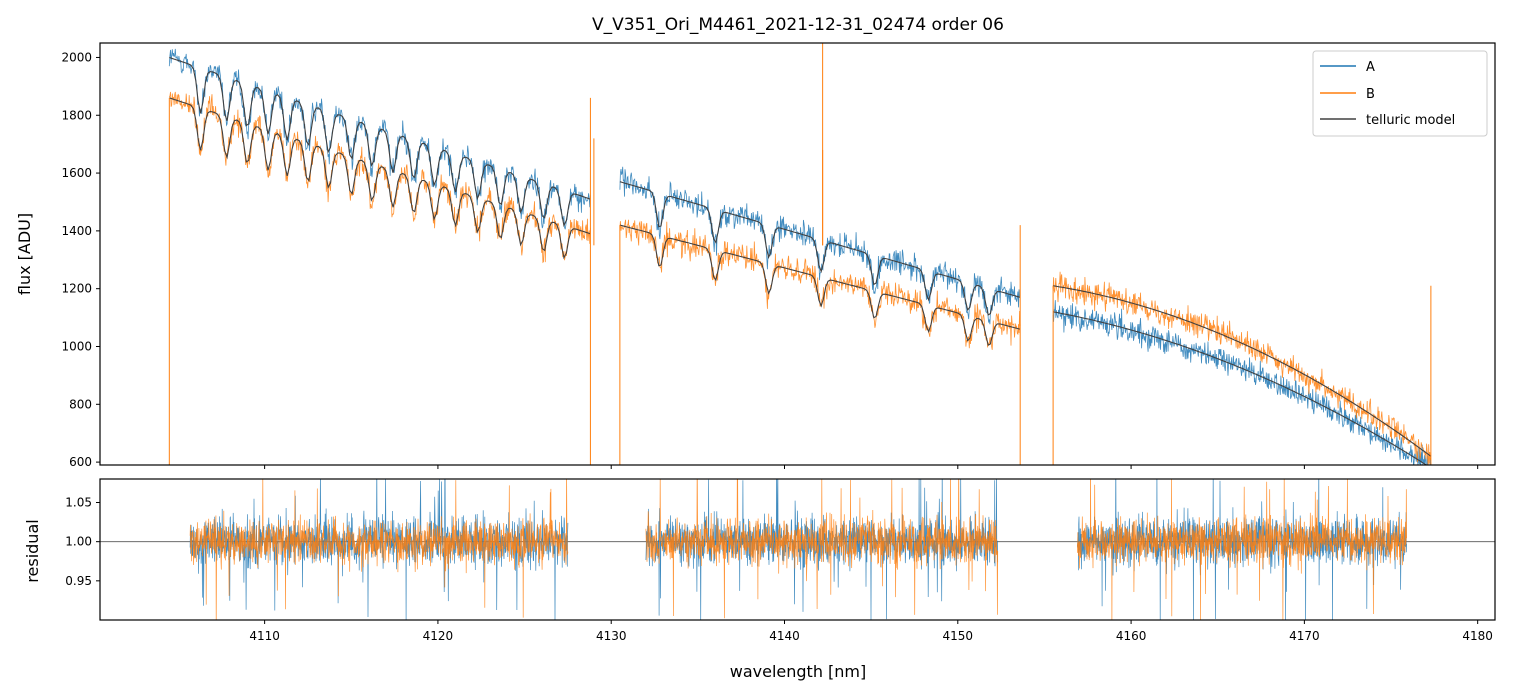 The height and width of the screenshot is (696, 1516). Describe the element at coordinates (80, 462) in the screenshot. I see `flux-ytick-label: 600` at that location.